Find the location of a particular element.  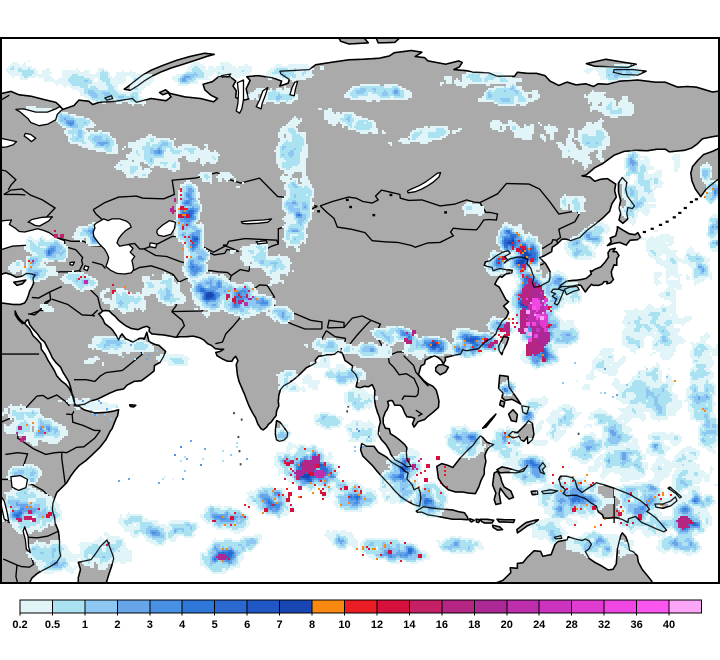

svg-text: 10 is located at coordinates (344, 625).